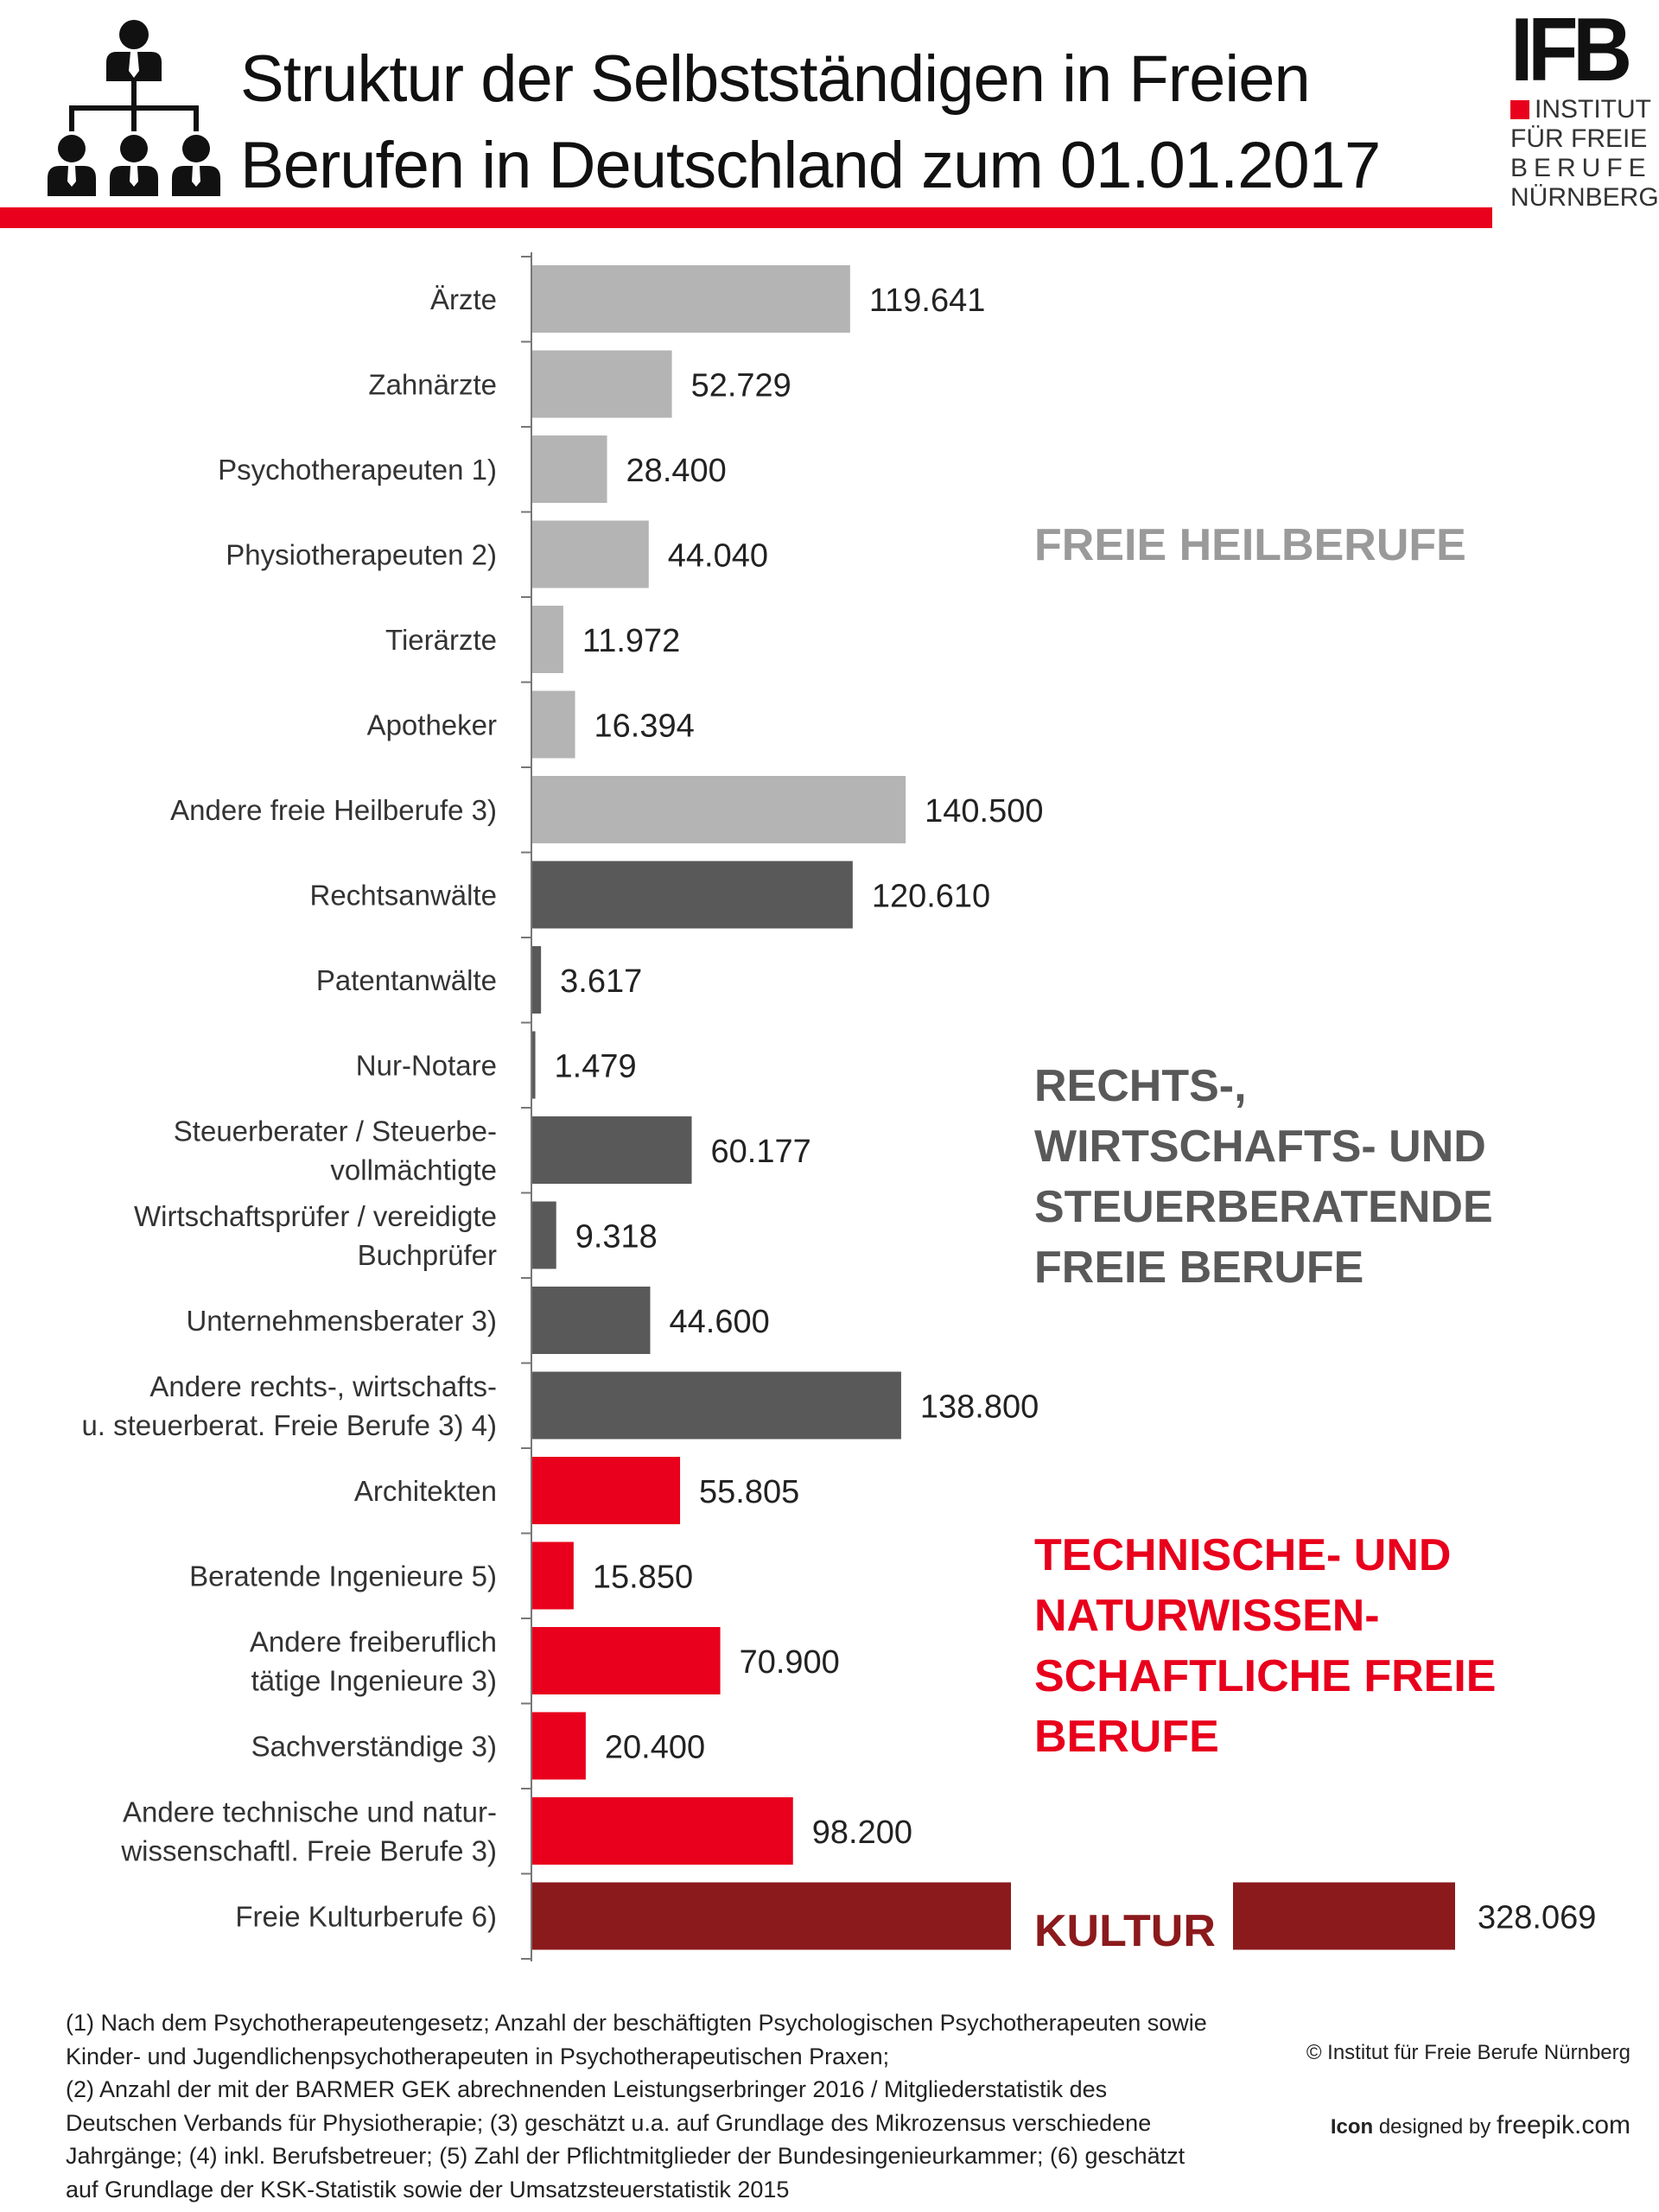  Describe the element at coordinates (526, 1106) in the screenshot. I see `axis-layer` at that location.